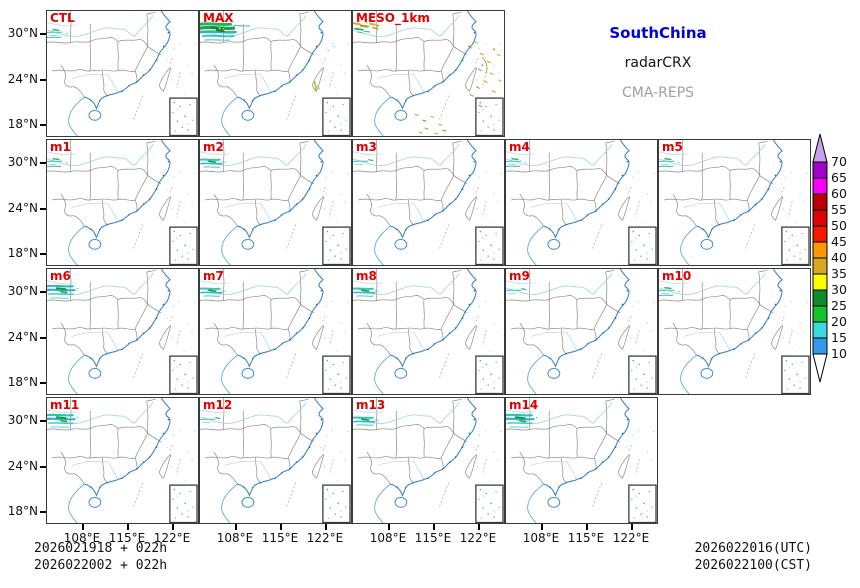  I want to click on panel-m13: m13, so click(428, 460).